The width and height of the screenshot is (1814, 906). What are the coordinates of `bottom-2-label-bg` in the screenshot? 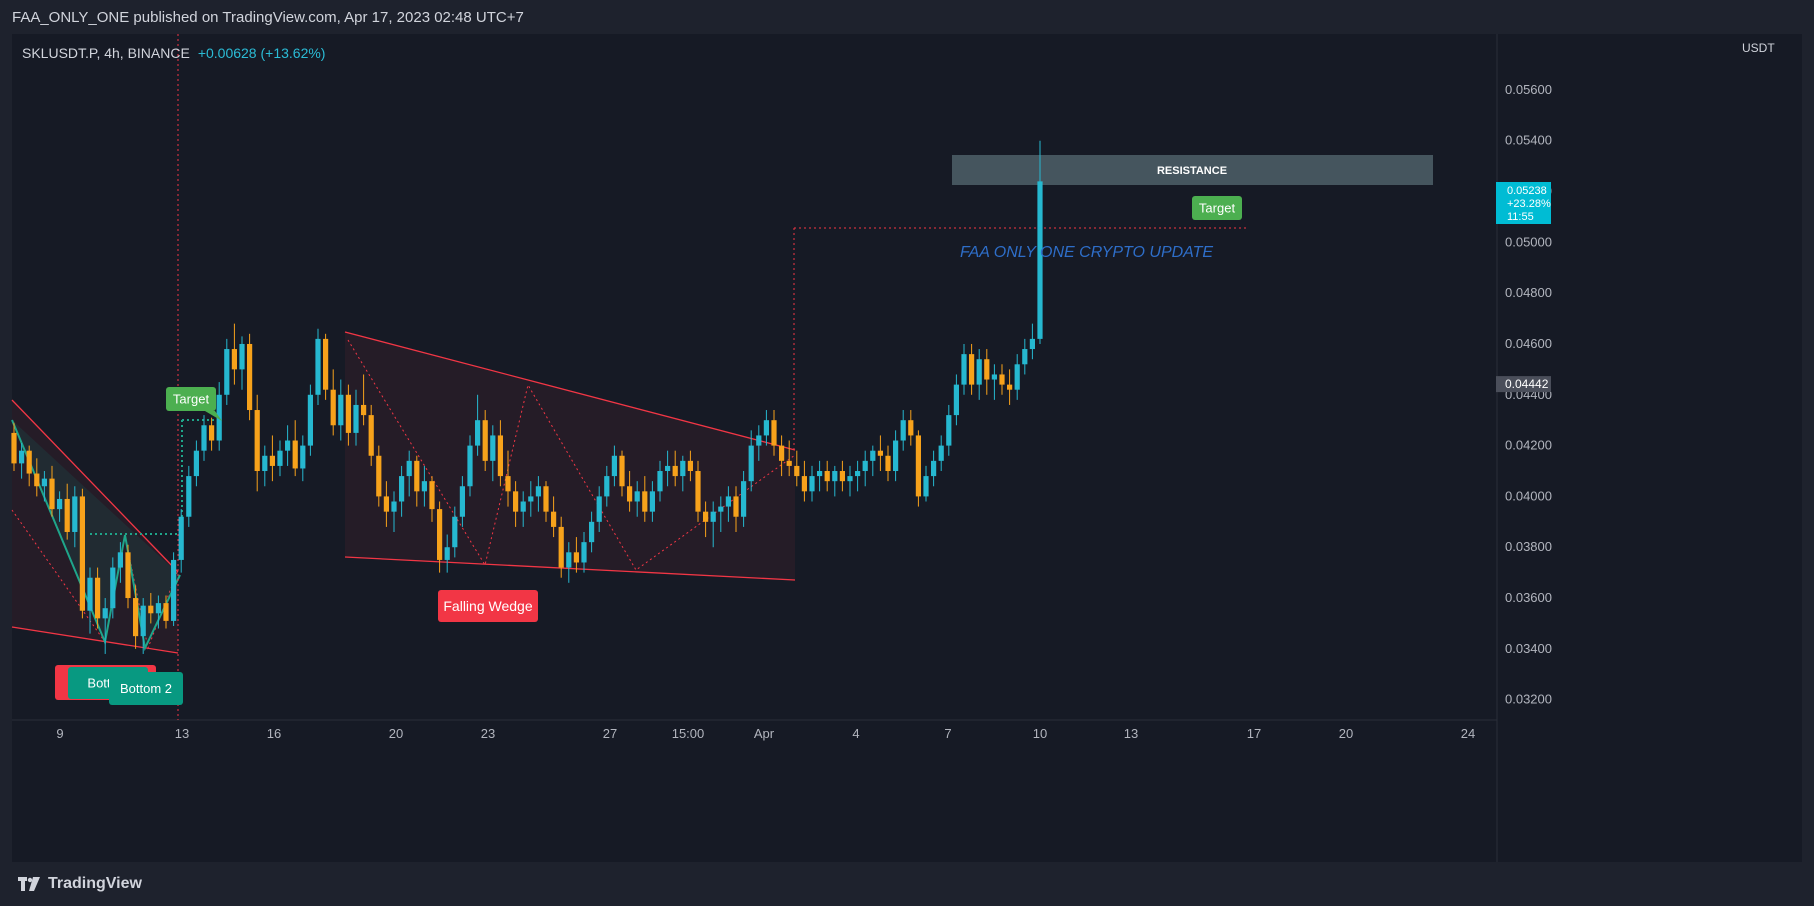 It's located at (146, 688).